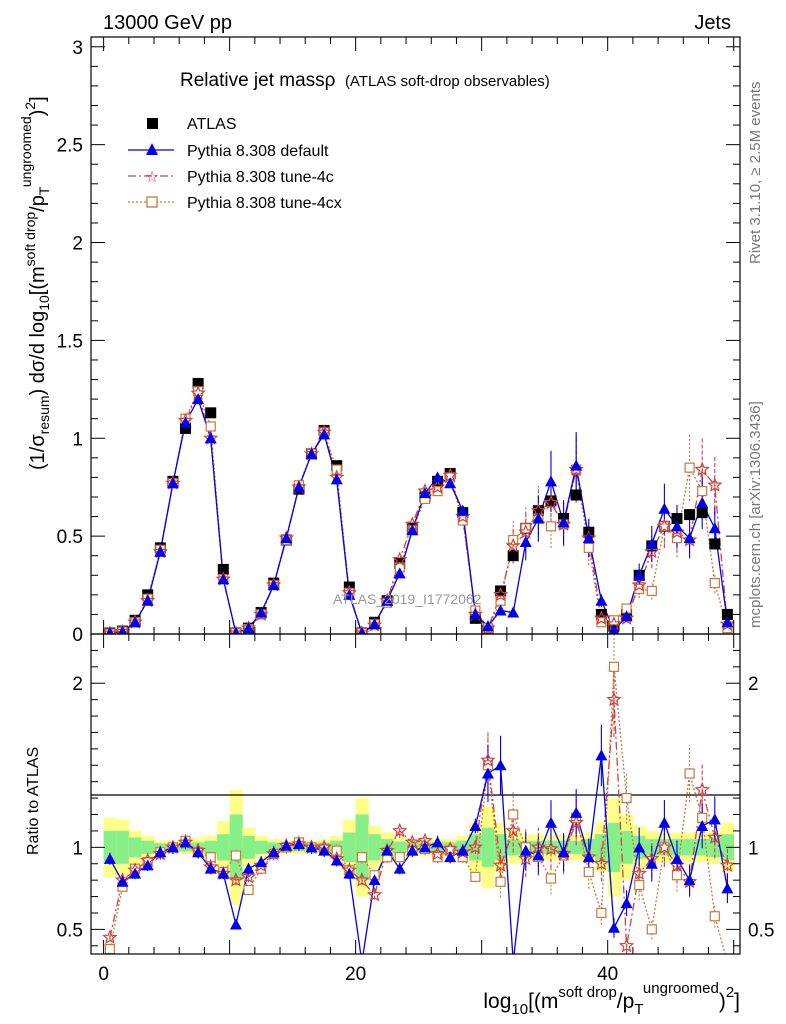  Describe the element at coordinates (77, 635) in the screenshot. I see `y-tick-label: 0` at that location.